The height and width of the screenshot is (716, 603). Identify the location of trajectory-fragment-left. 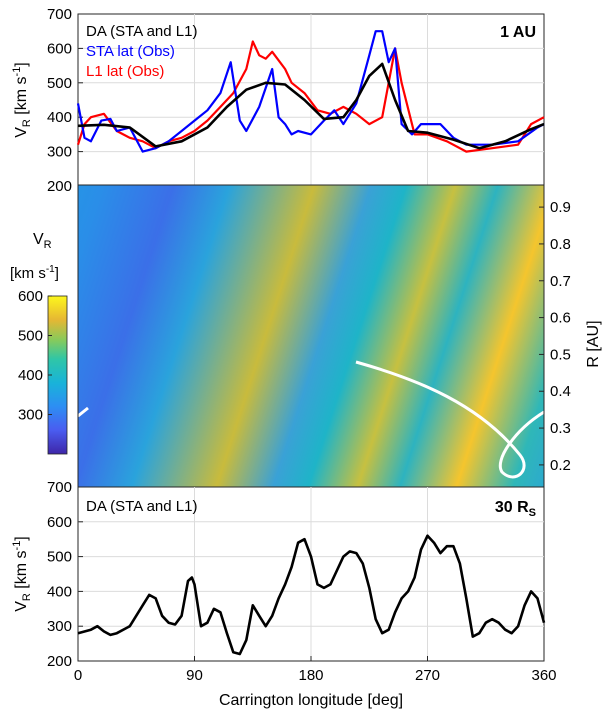
(83, 412).